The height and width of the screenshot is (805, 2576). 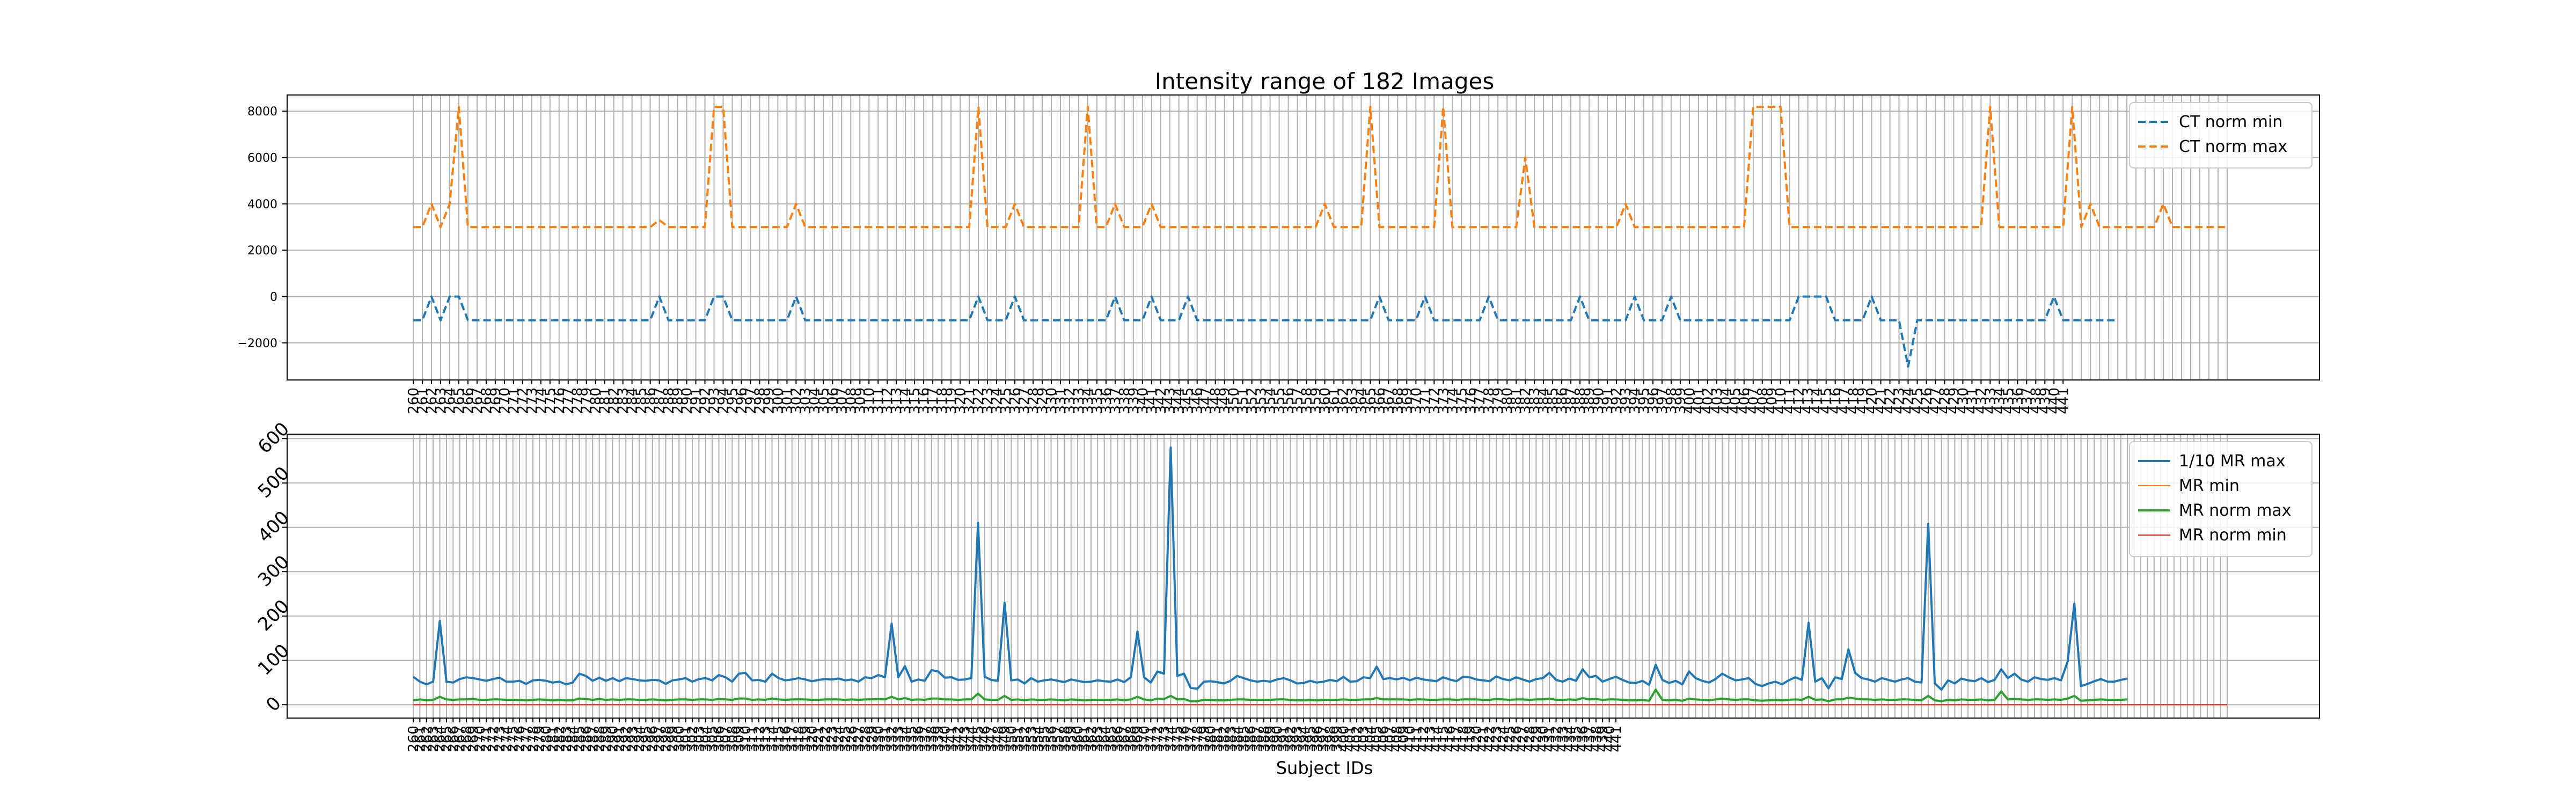 I want to click on x-tick-label: 318, so click(x=942, y=400).